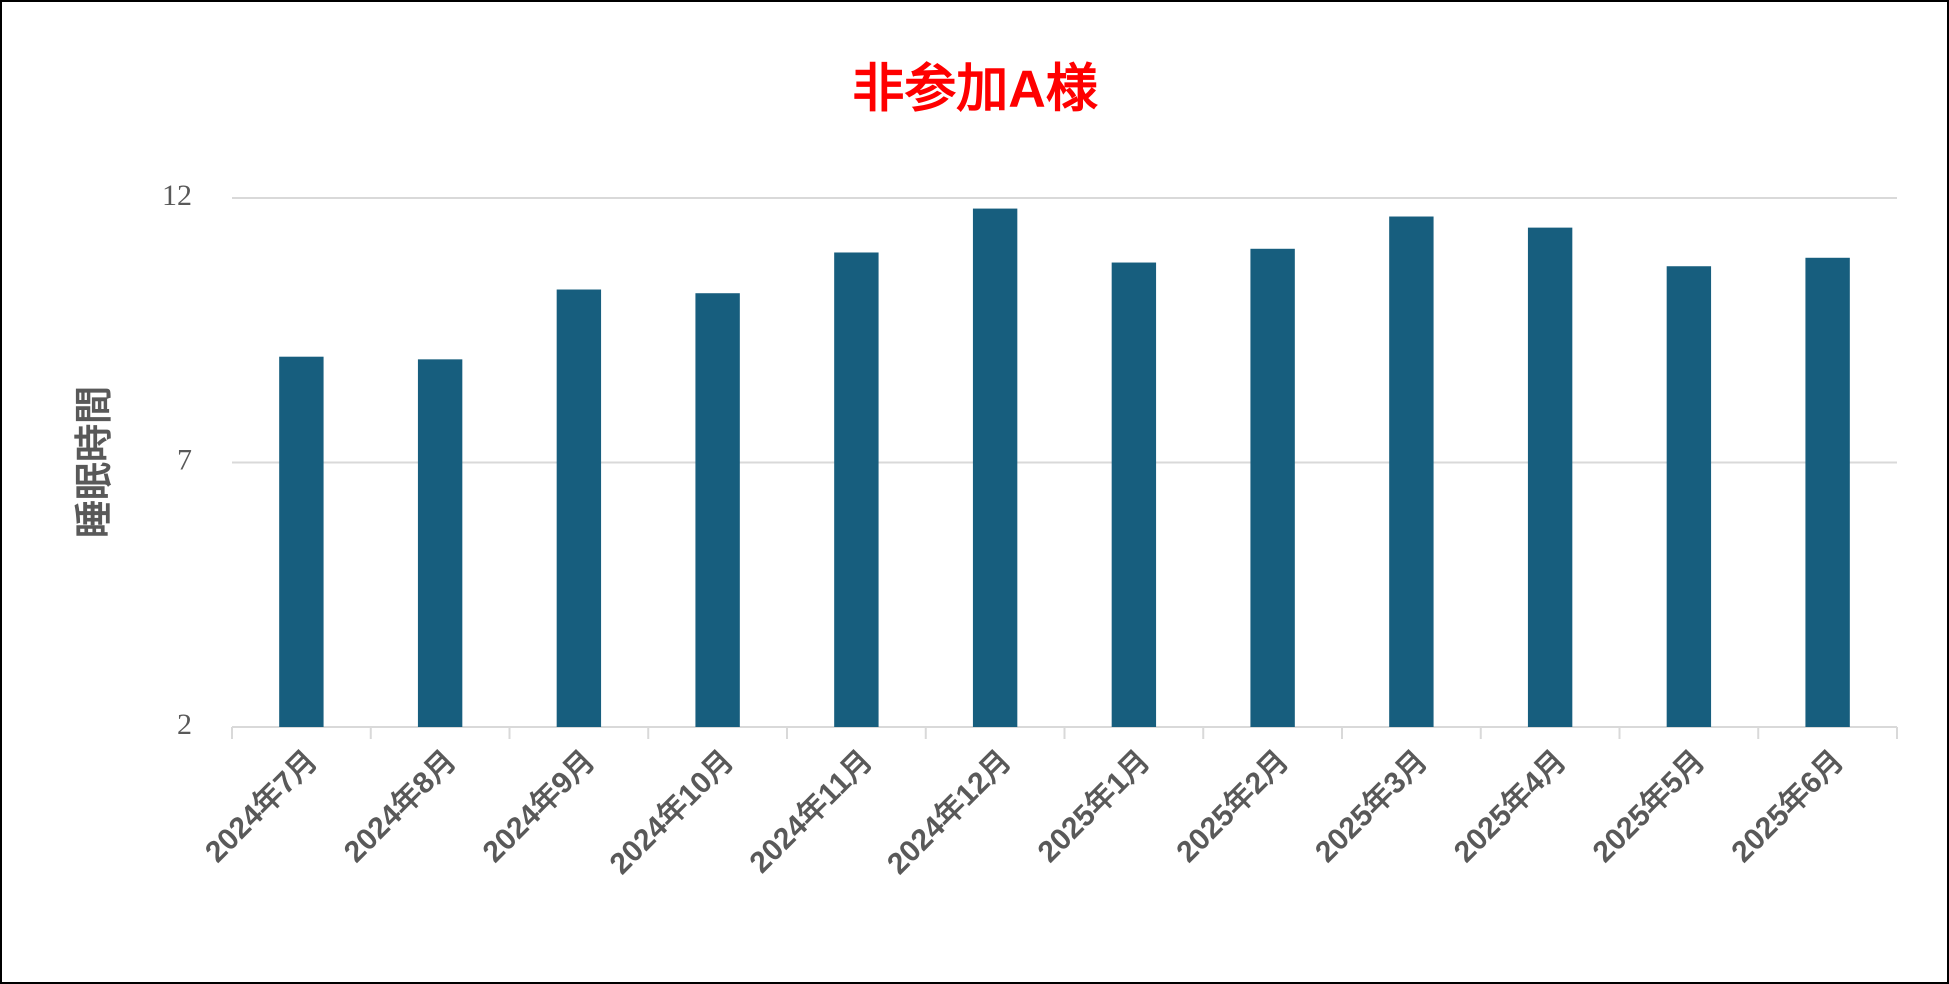 Image resolution: width=1949 pixels, height=984 pixels. What do you see at coordinates (975, 90) in the screenshot?
I see `chart-title: 非参加A様` at bounding box center [975, 90].